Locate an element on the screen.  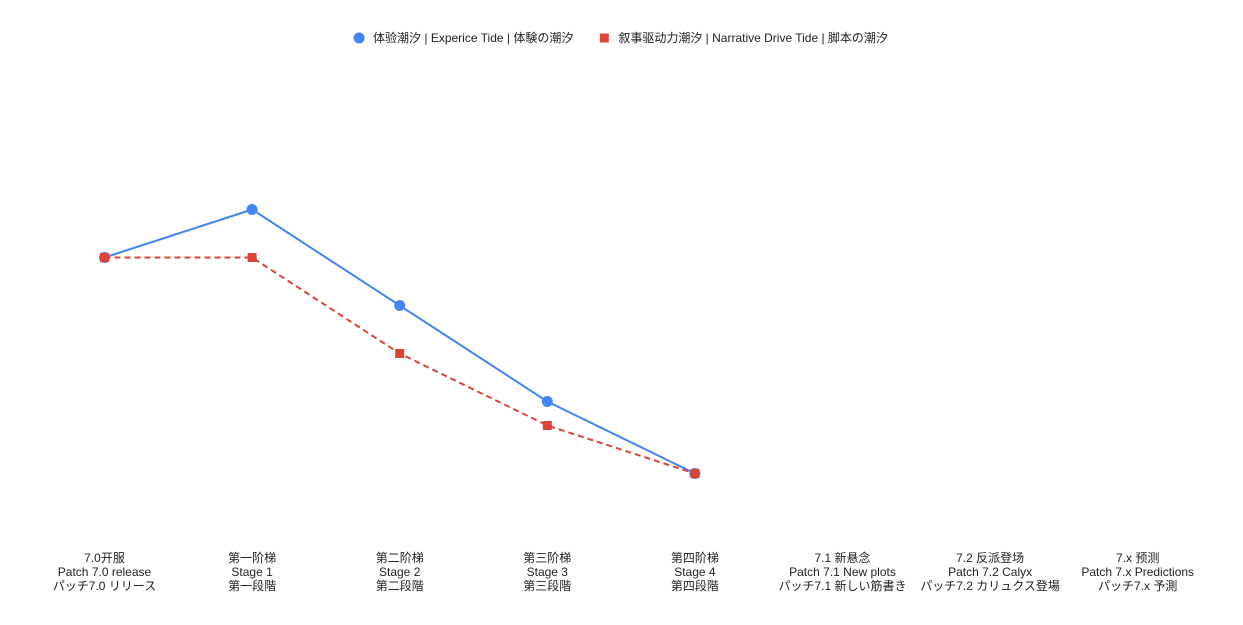
x-tick-label-8: 7.x 预测 Patch 7.x Predictions パッチ7.x 予測 is located at coordinates (1137, 572).